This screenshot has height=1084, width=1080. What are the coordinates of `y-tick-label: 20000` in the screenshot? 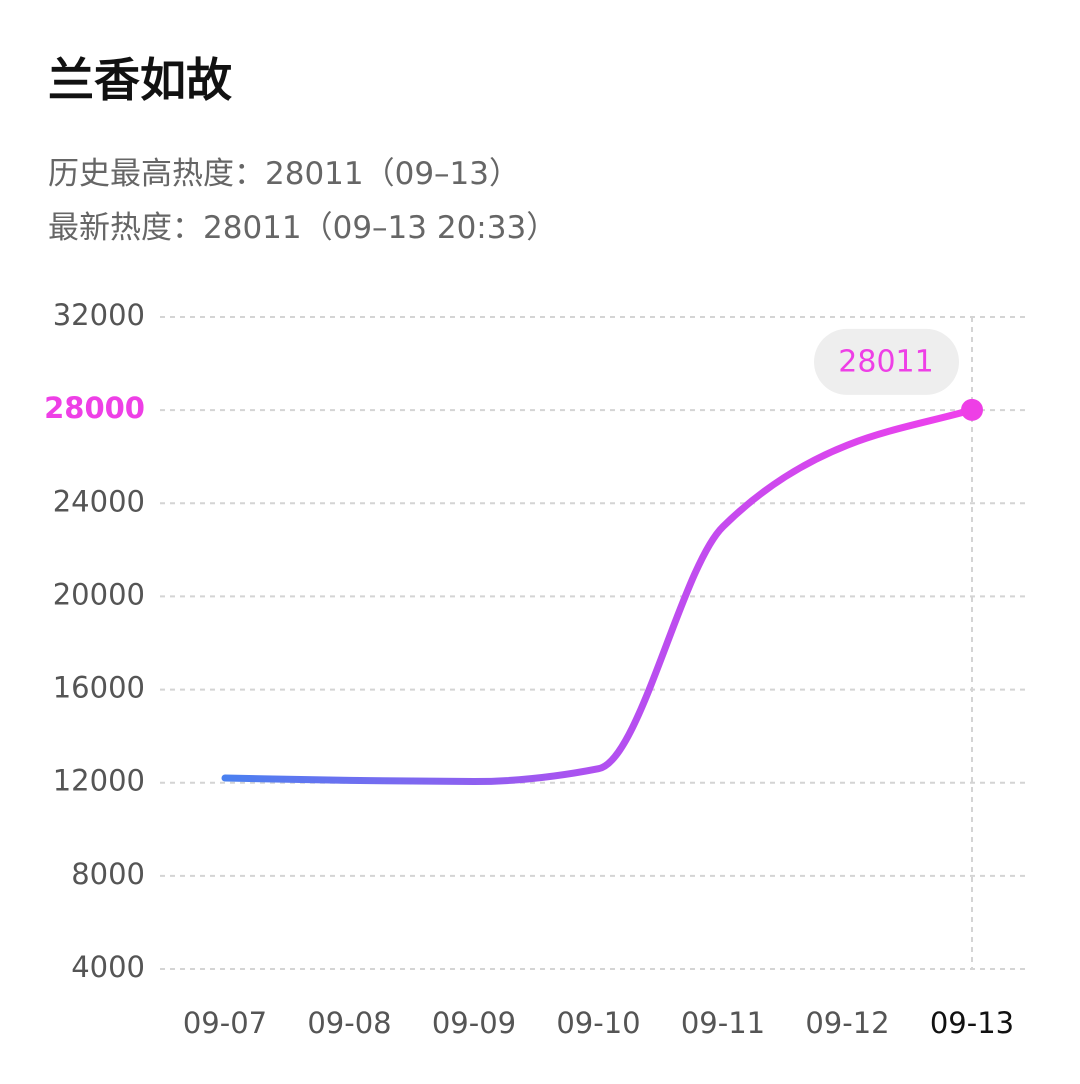 It's located at (99, 594).